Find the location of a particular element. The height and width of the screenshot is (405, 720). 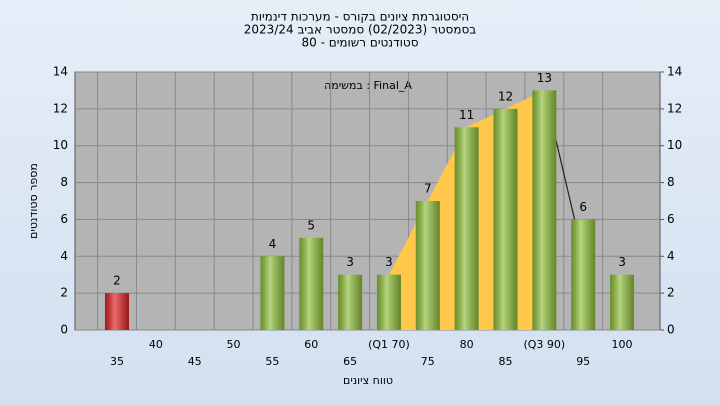

value-label: 7 is located at coordinates (428, 189).